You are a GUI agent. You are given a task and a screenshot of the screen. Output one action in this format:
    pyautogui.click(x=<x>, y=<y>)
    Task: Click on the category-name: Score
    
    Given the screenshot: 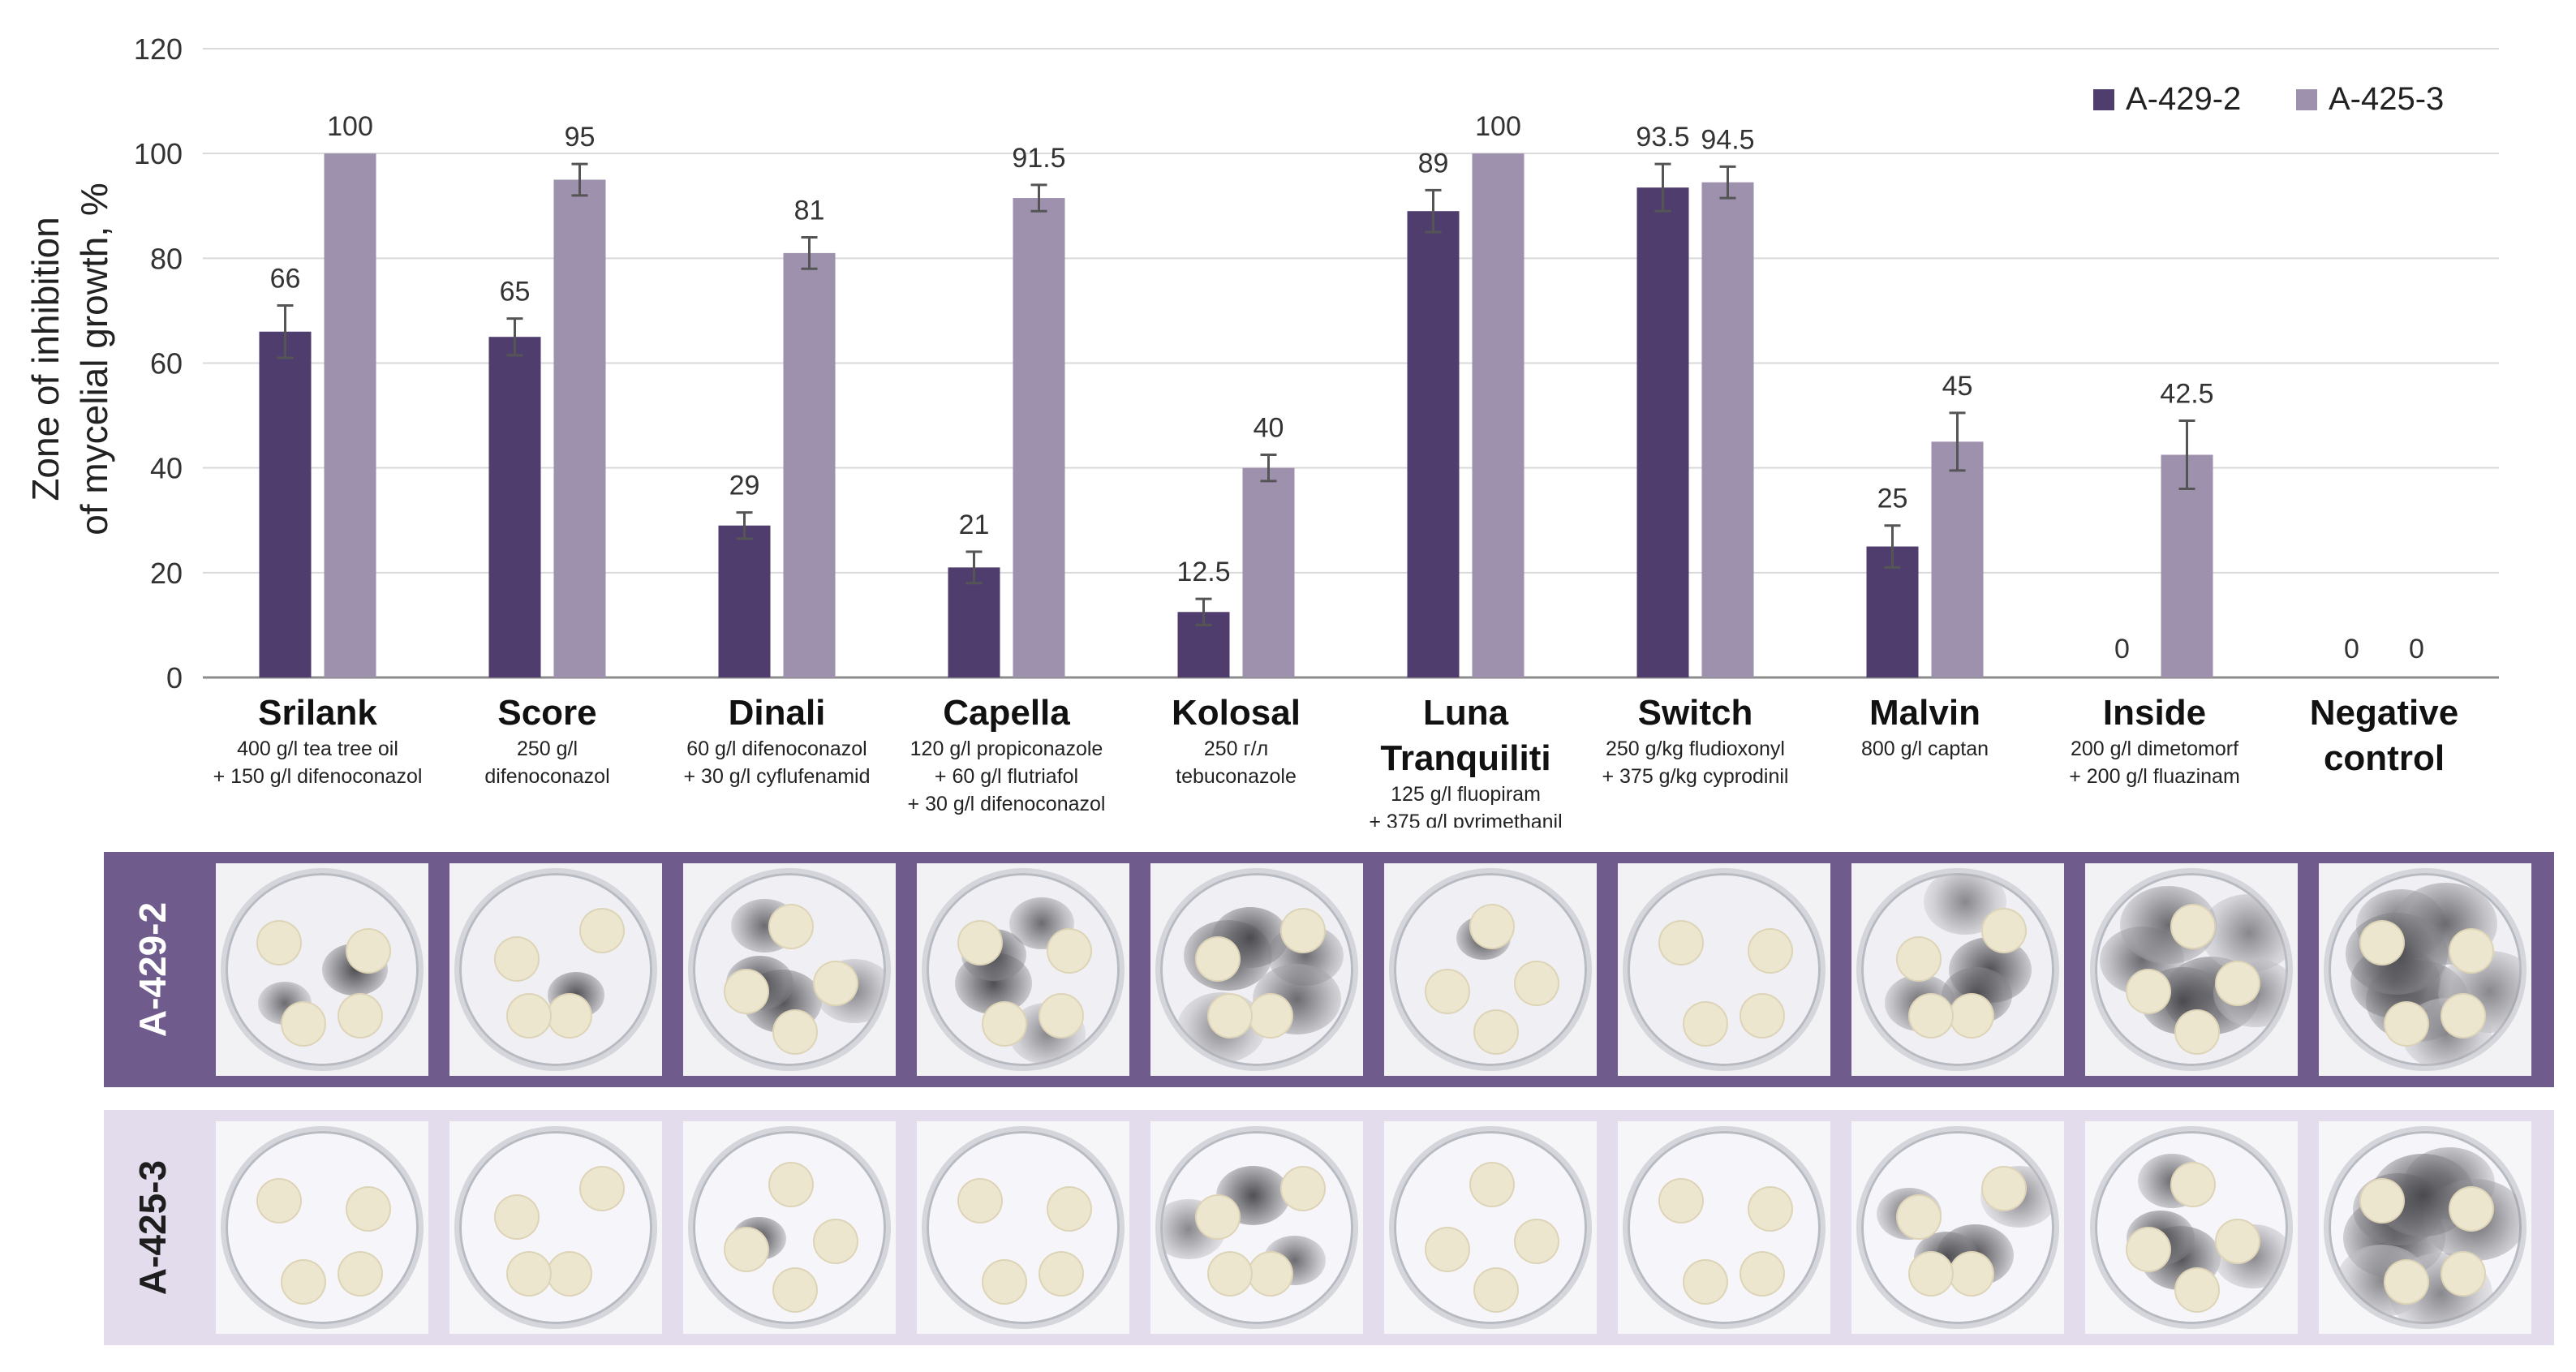 What is the action you would take?
    pyautogui.click(x=546, y=713)
    